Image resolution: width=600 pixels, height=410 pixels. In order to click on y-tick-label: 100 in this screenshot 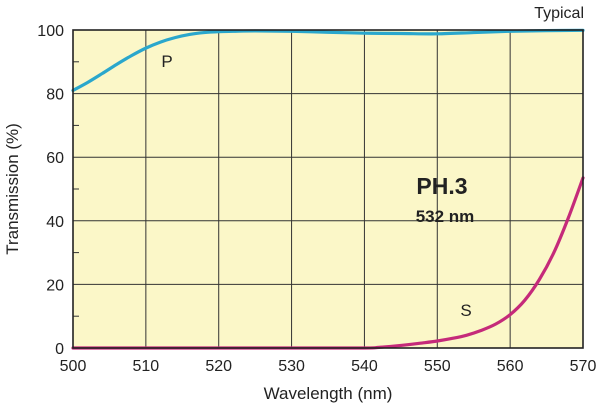, I will do `click(50, 31)`.